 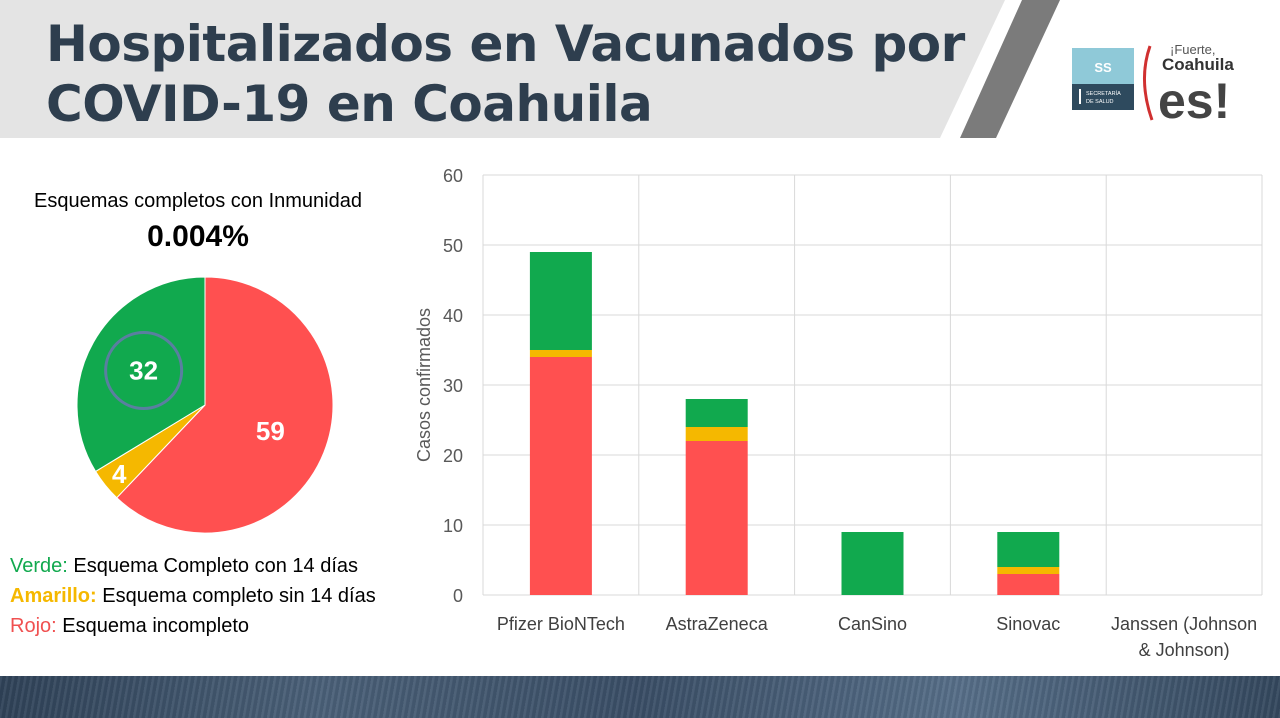 I want to click on inmunidad-label: Esquemas completos con Inmunidad, so click(x=198, y=201).